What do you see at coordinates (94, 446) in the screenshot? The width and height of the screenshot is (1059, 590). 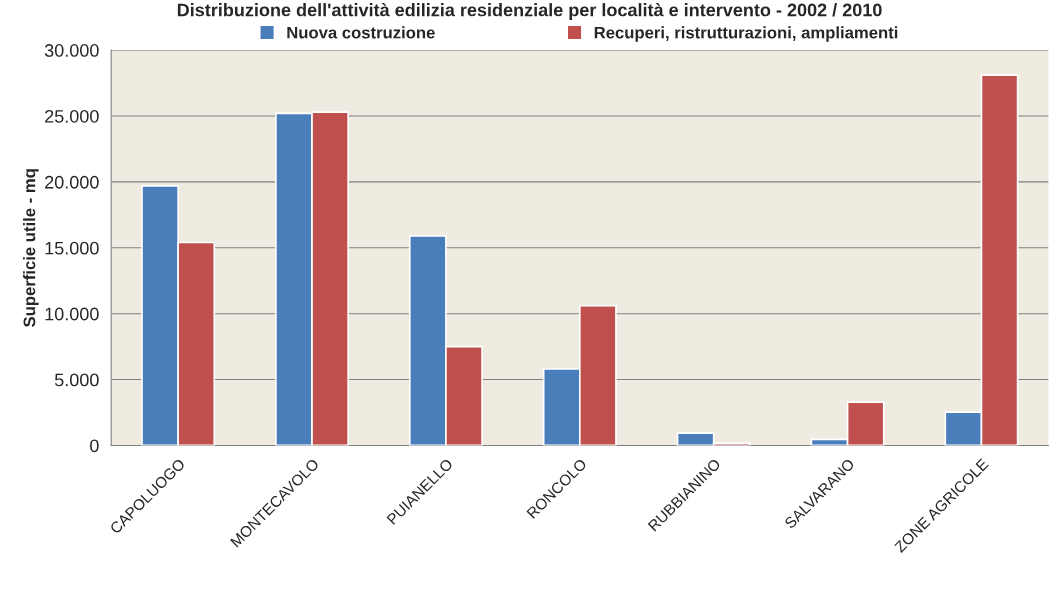 I see `y-tick-label: 0` at bounding box center [94, 446].